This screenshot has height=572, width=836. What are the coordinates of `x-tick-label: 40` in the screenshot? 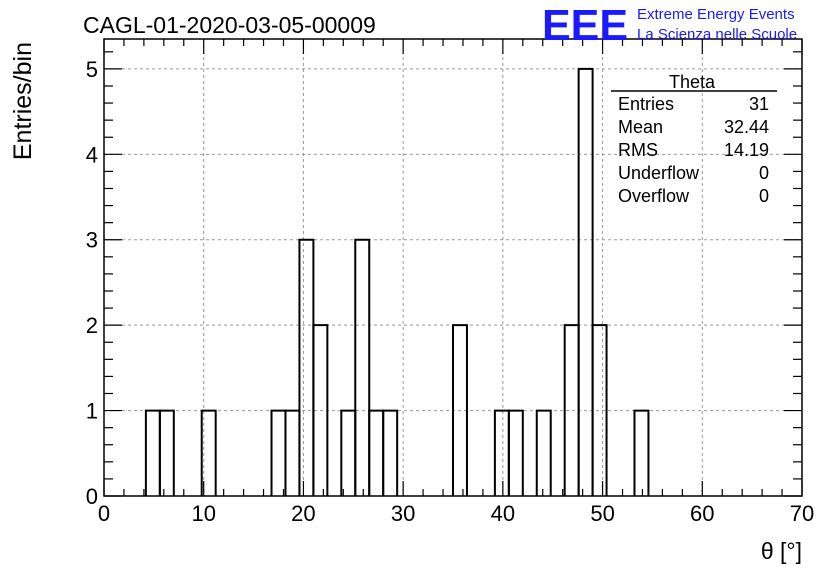 It's located at (503, 513).